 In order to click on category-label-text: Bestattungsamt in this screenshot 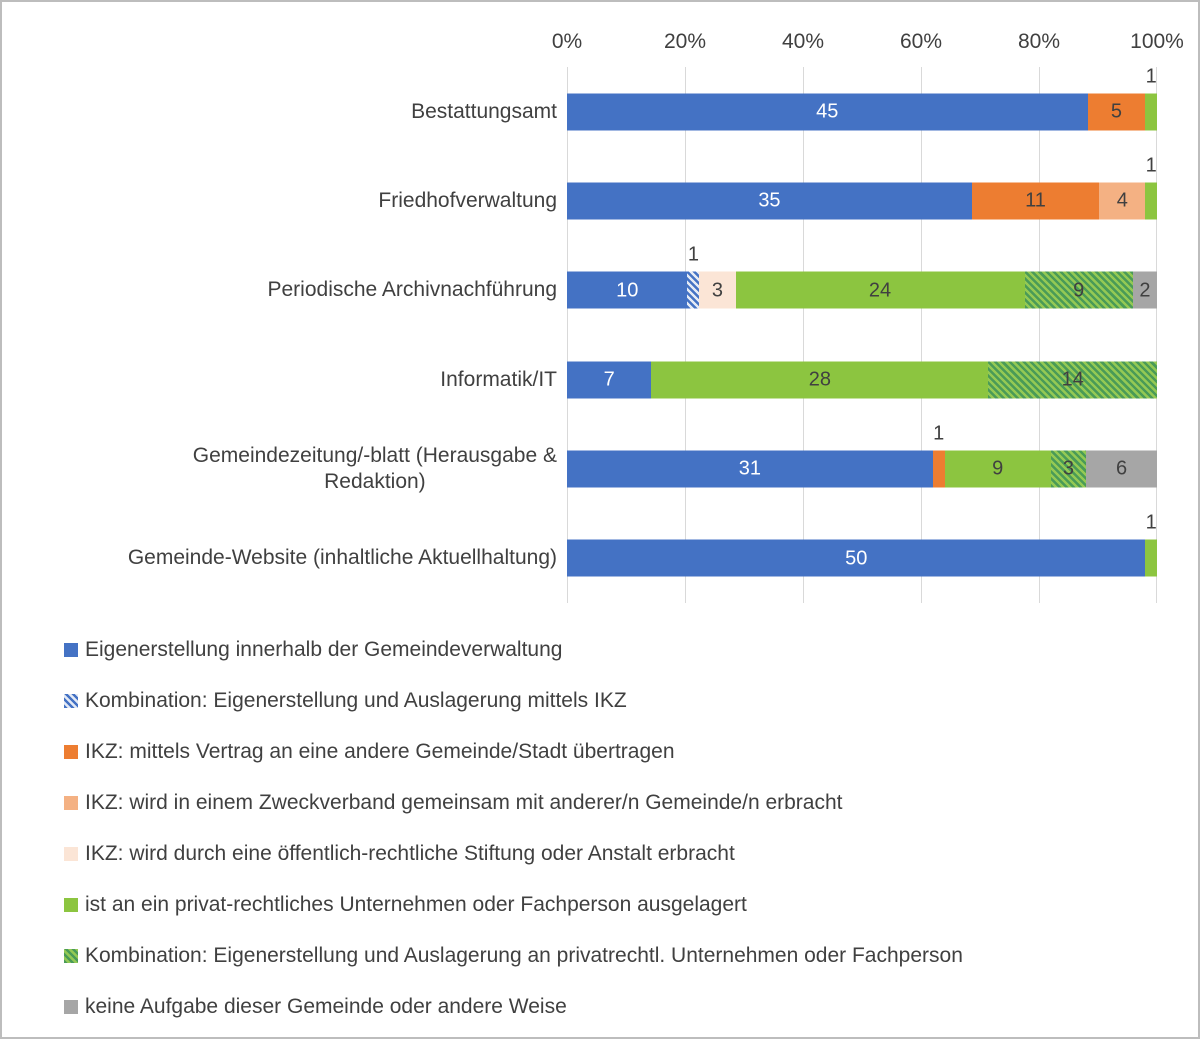, I will do `click(484, 111)`.